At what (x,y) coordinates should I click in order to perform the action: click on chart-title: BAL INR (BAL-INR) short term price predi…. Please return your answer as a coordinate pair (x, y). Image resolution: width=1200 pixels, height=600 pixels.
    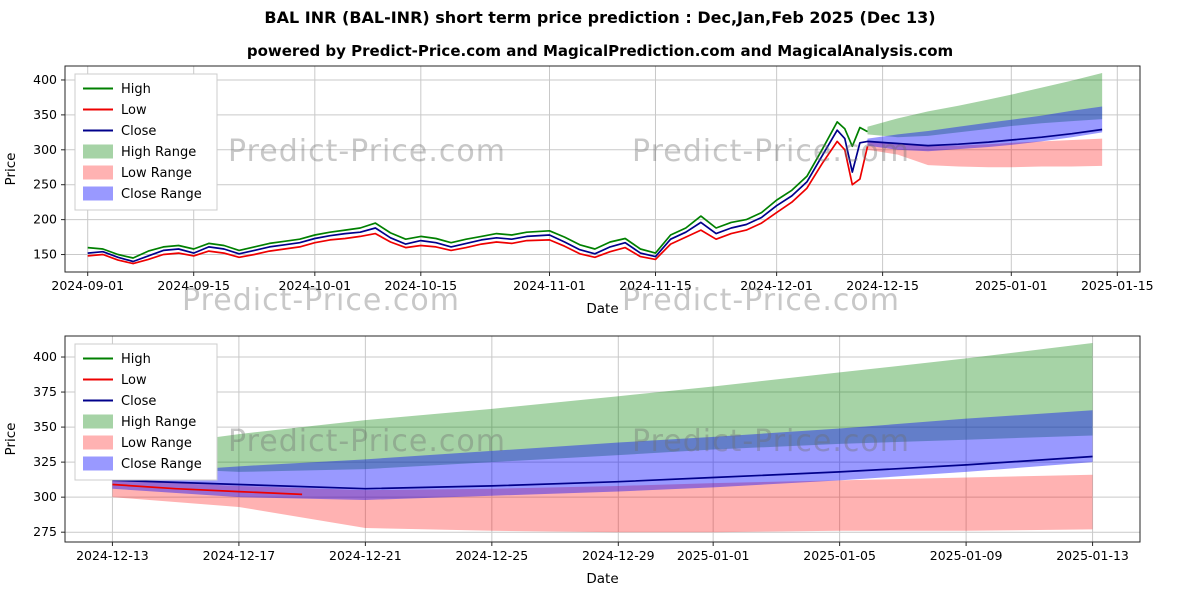
    Looking at the image, I should click on (600, 17).